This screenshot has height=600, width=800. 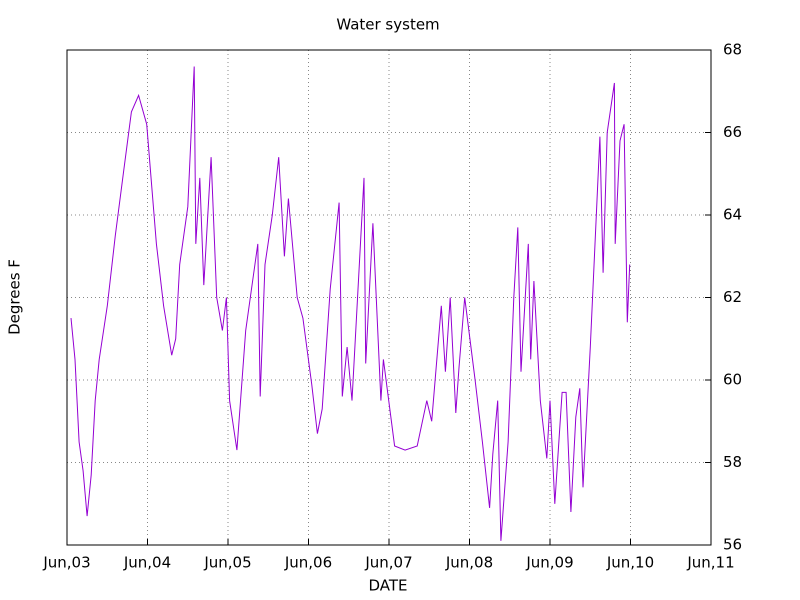 I want to click on x-tick-label: Jun,05, so click(x=227, y=563).